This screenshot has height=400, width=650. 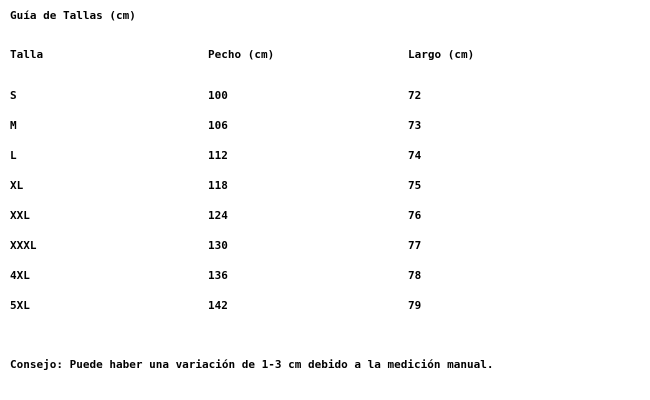 I want to click on chest-cell: 112, so click(x=218, y=155).